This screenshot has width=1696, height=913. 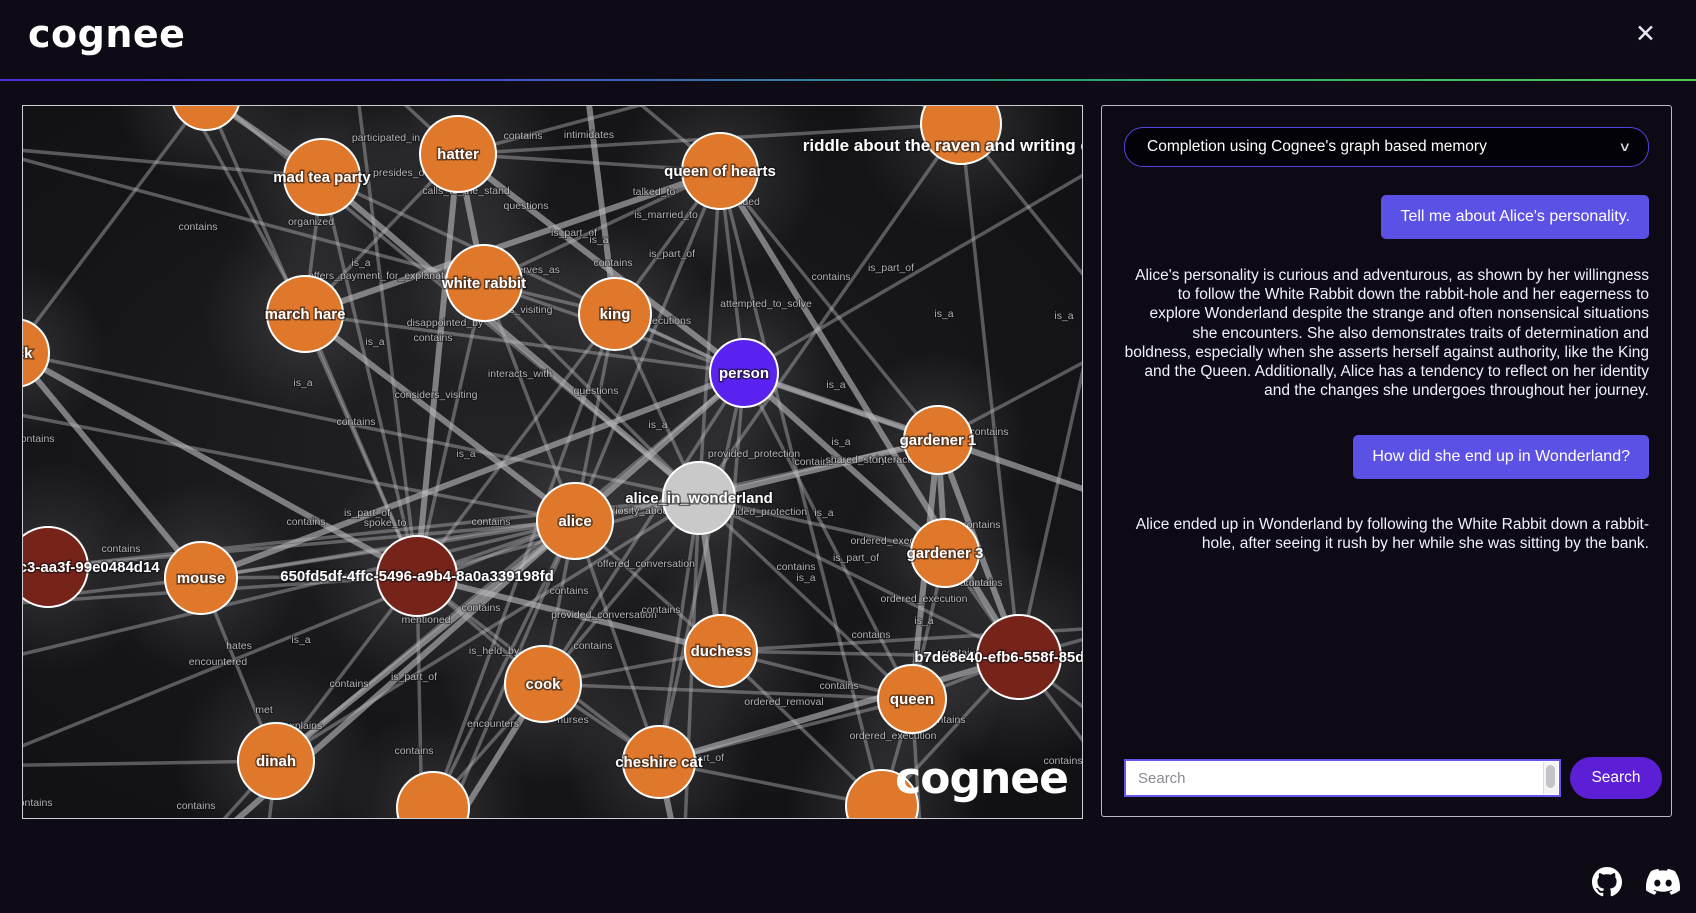 I want to click on edge-label: executions, so click(x=666, y=321).